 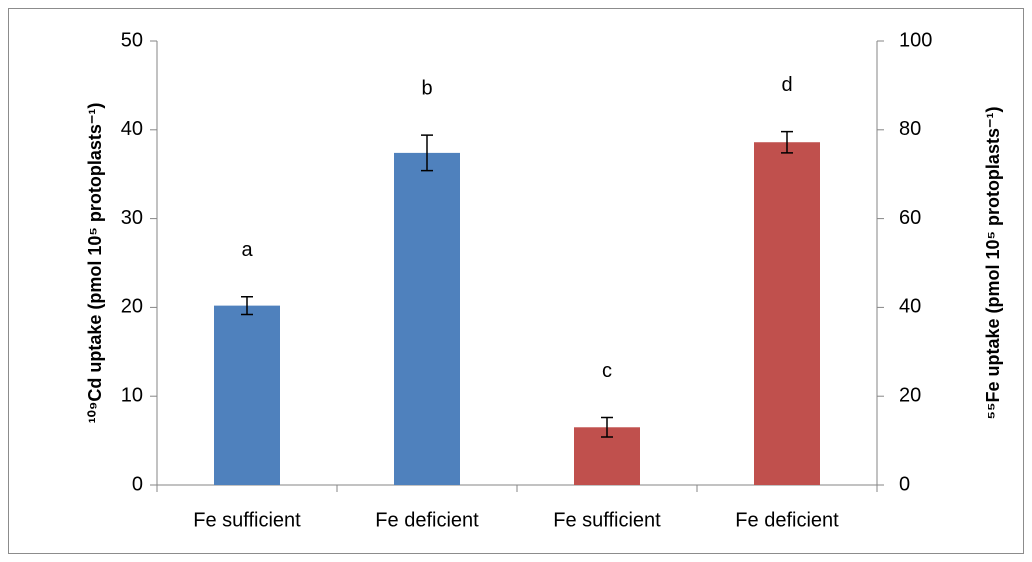 I want to click on y-tick-label: 10, so click(x=132, y=395).